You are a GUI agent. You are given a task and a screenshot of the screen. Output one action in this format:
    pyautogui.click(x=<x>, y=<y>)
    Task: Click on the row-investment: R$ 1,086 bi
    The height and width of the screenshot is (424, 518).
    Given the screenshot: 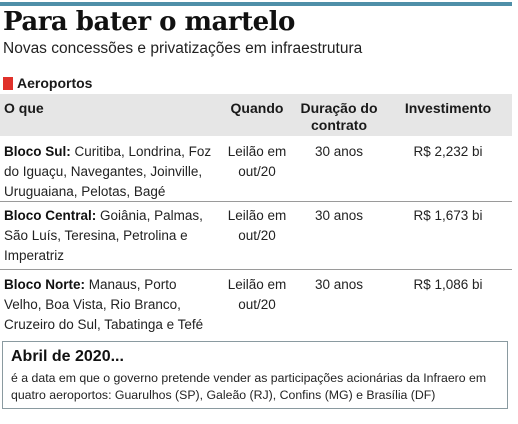 What is the action you would take?
    pyautogui.click(x=448, y=284)
    